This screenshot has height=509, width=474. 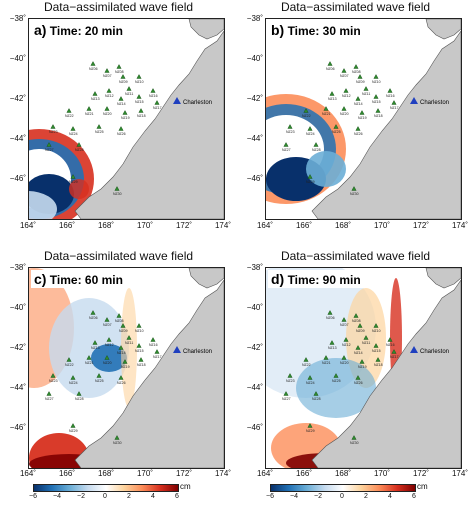 I want to click on station-marker: NZ09, so click(x=123, y=328).